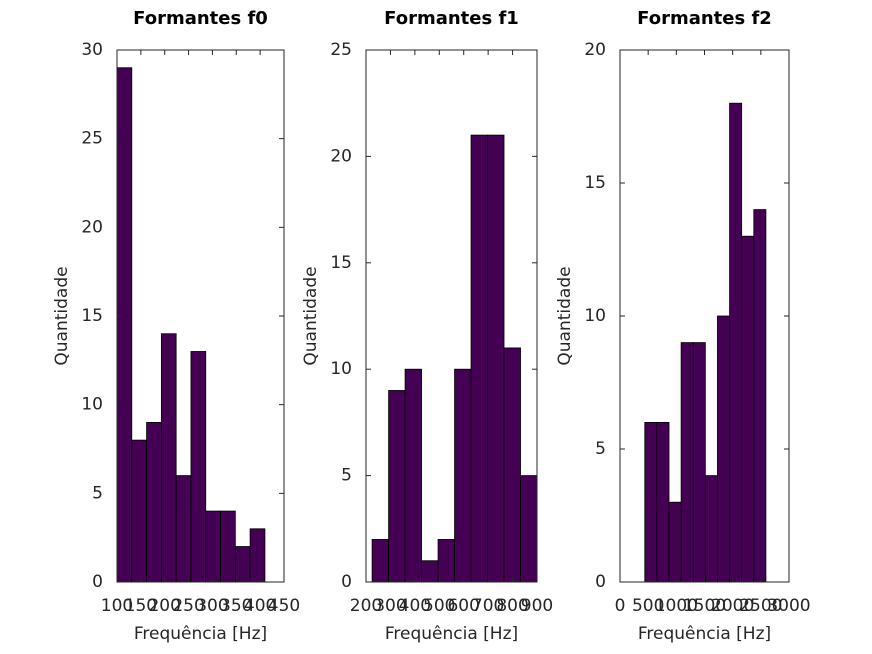  What do you see at coordinates (188, 606) in the screenshot?
I see `x-tick-label: 250` at bounding box center [188, 606].